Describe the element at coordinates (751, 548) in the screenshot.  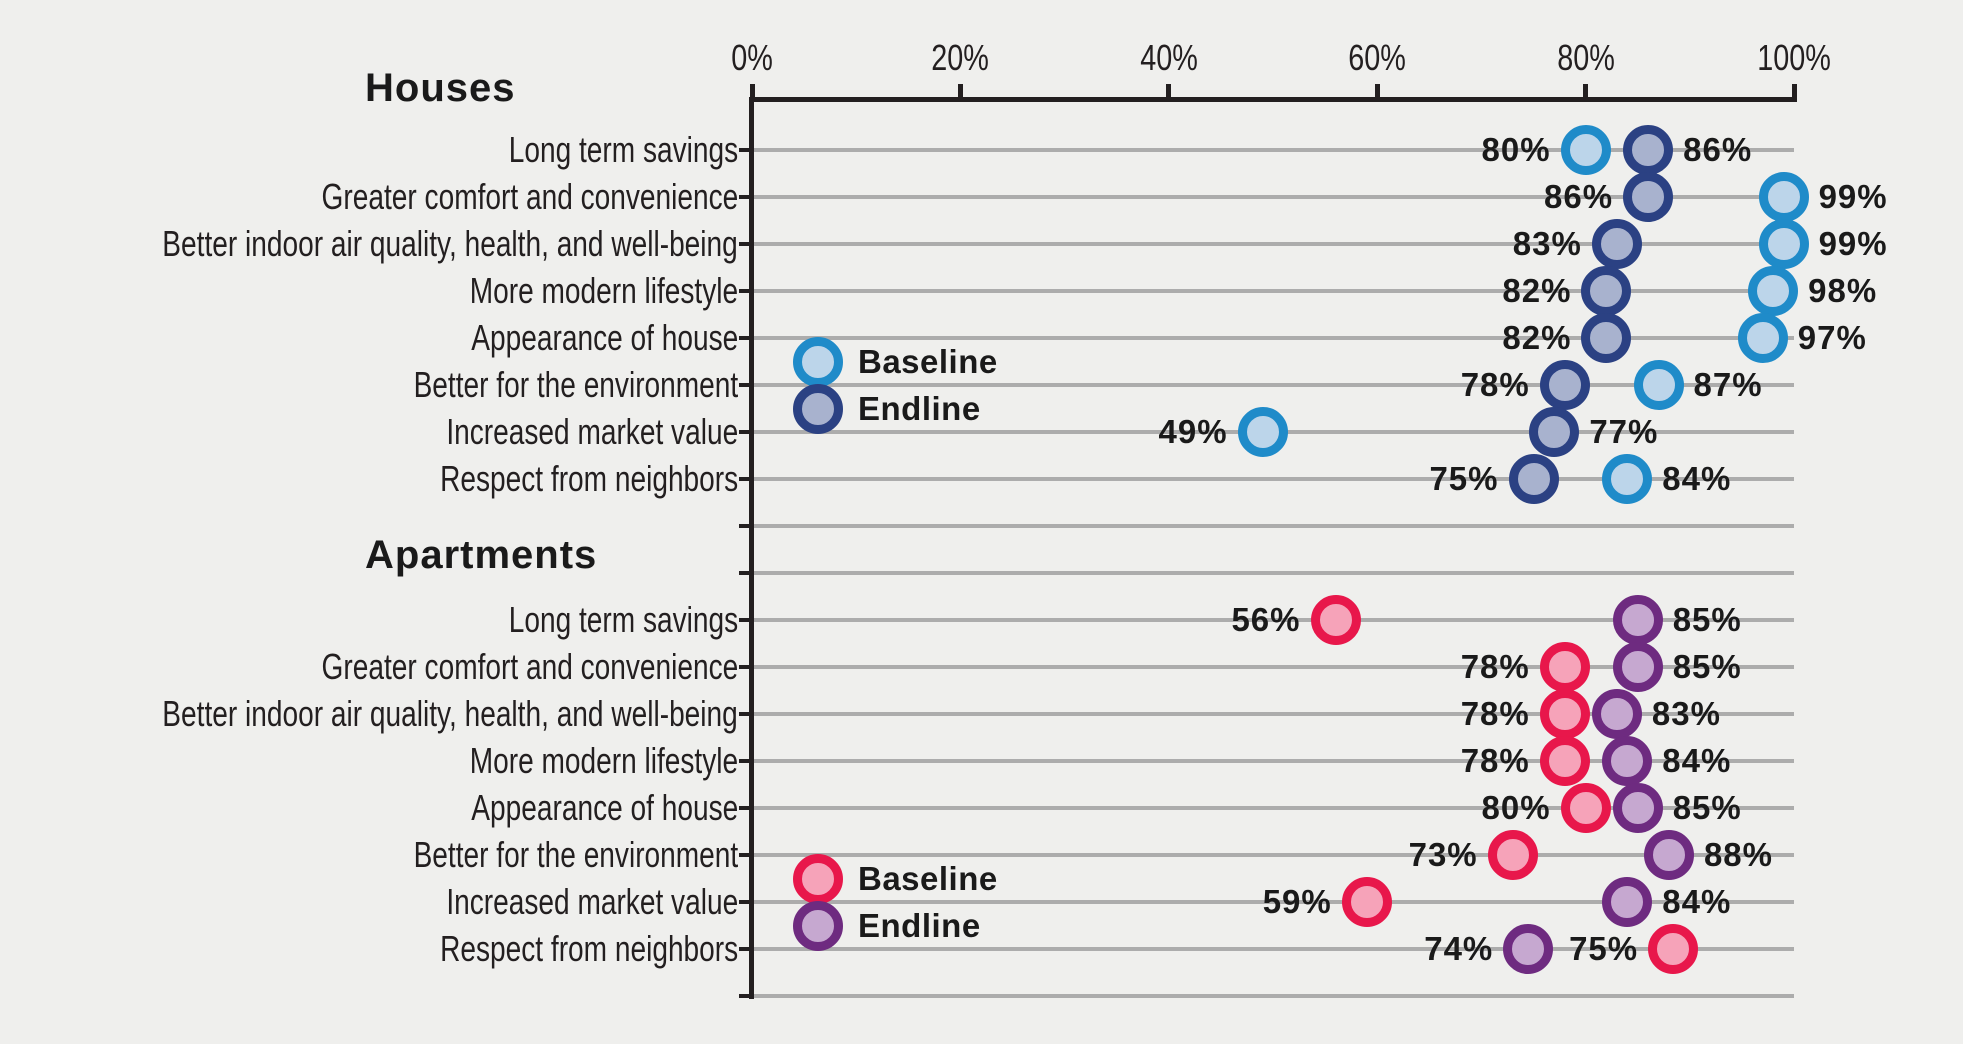
I see `y-axis-line` at that location.